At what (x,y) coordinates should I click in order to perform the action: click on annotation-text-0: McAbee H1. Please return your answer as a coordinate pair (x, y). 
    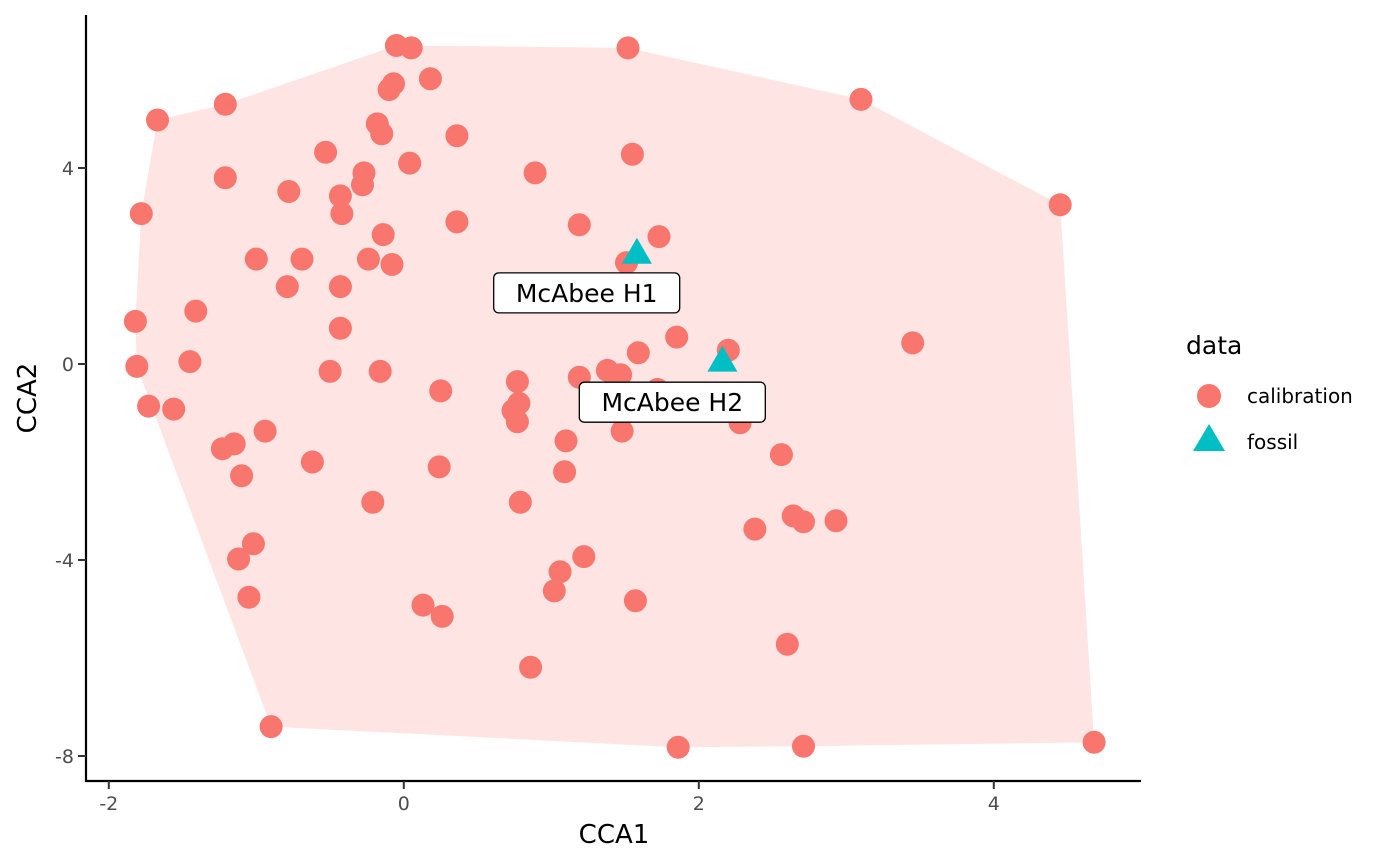
    Looking at the image, I should click on (587, 293).